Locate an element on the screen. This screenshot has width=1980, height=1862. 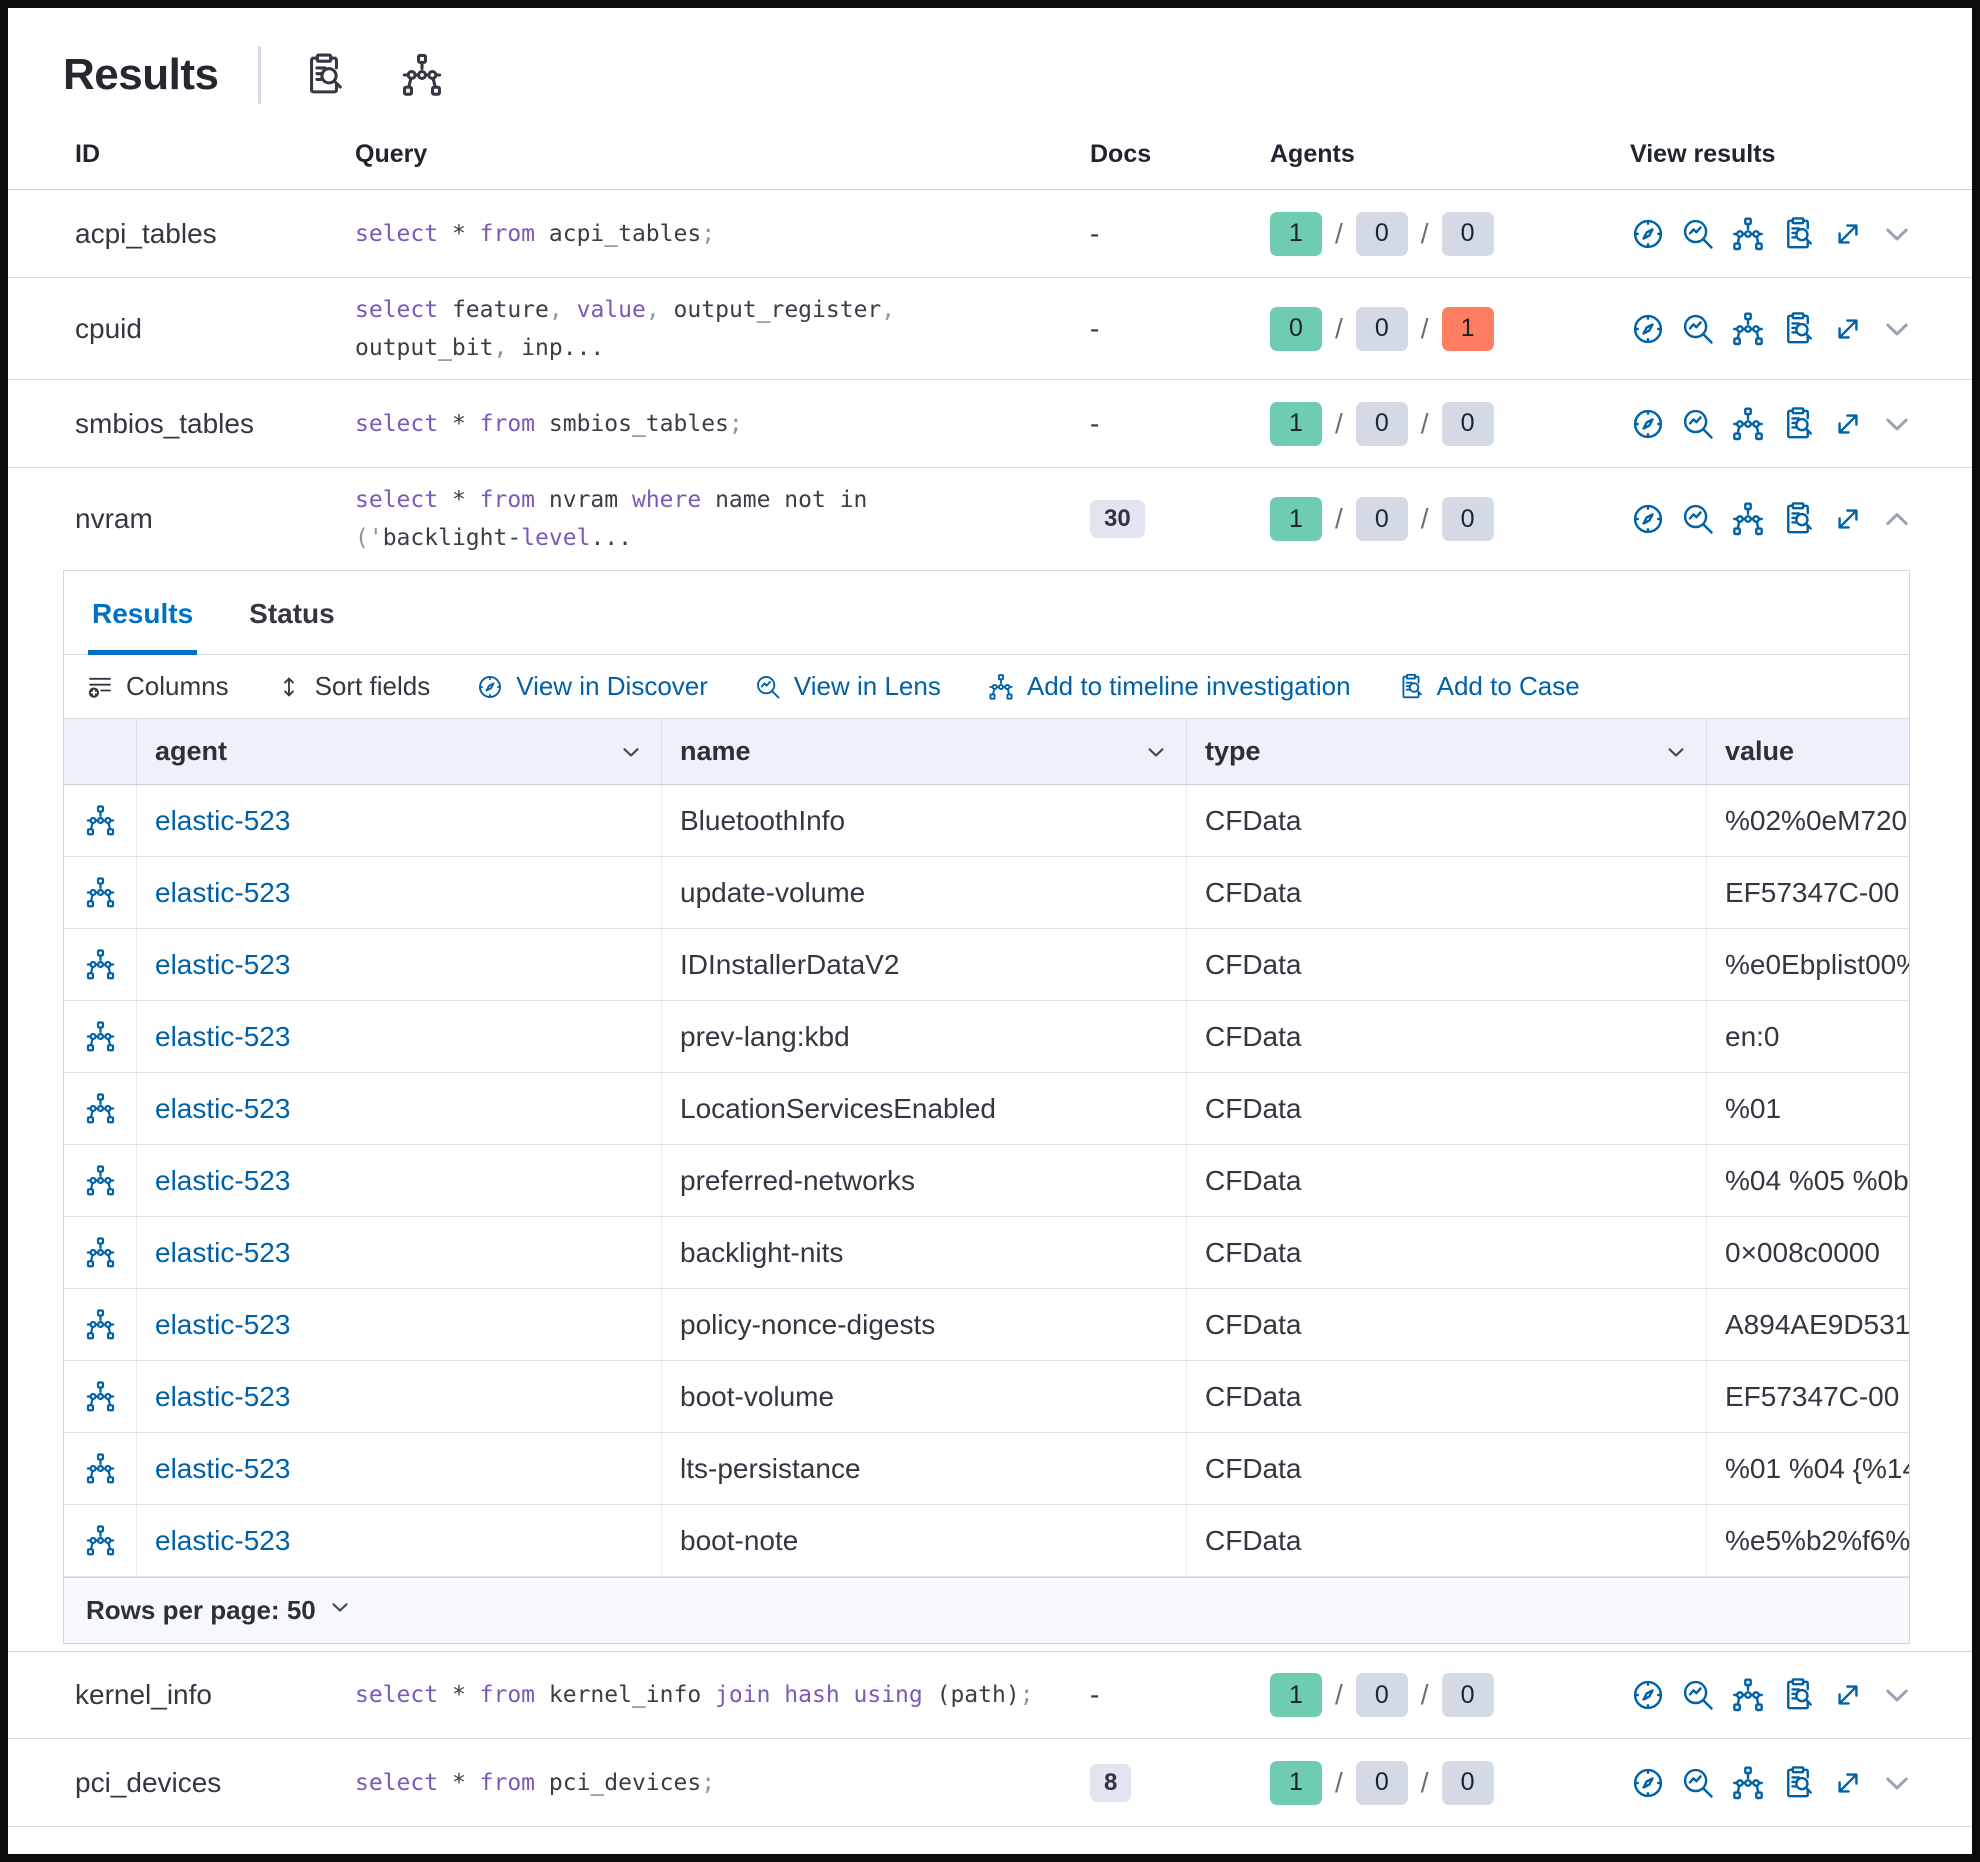
sql-keyword: where is located at coordinates (666, 500).